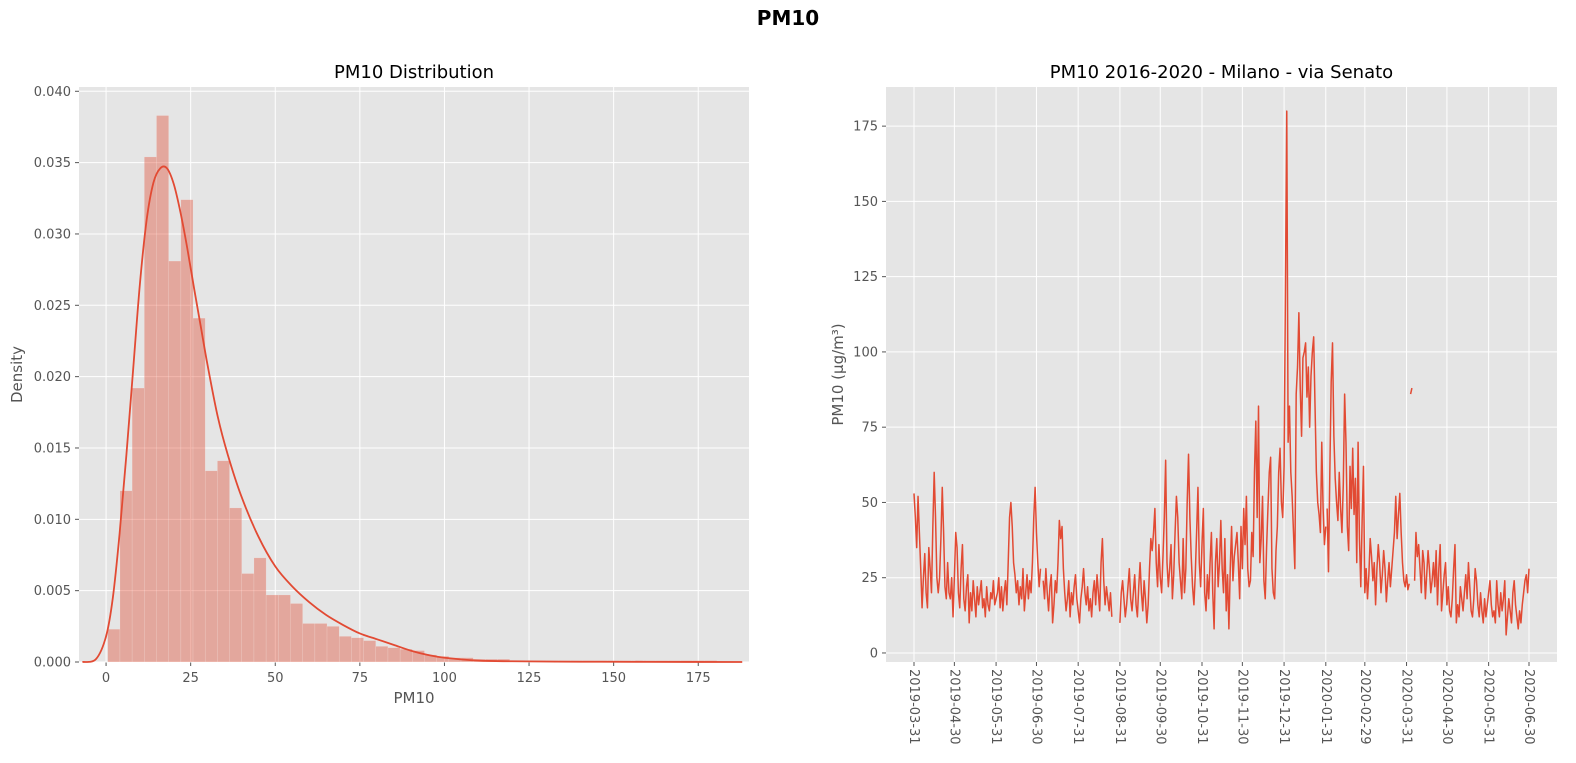 The image size is (1576, 763). Describe the element at coordinates (1488, 707) in the screenshot. I see `x-tick-label: 2020-05-31` at that location.